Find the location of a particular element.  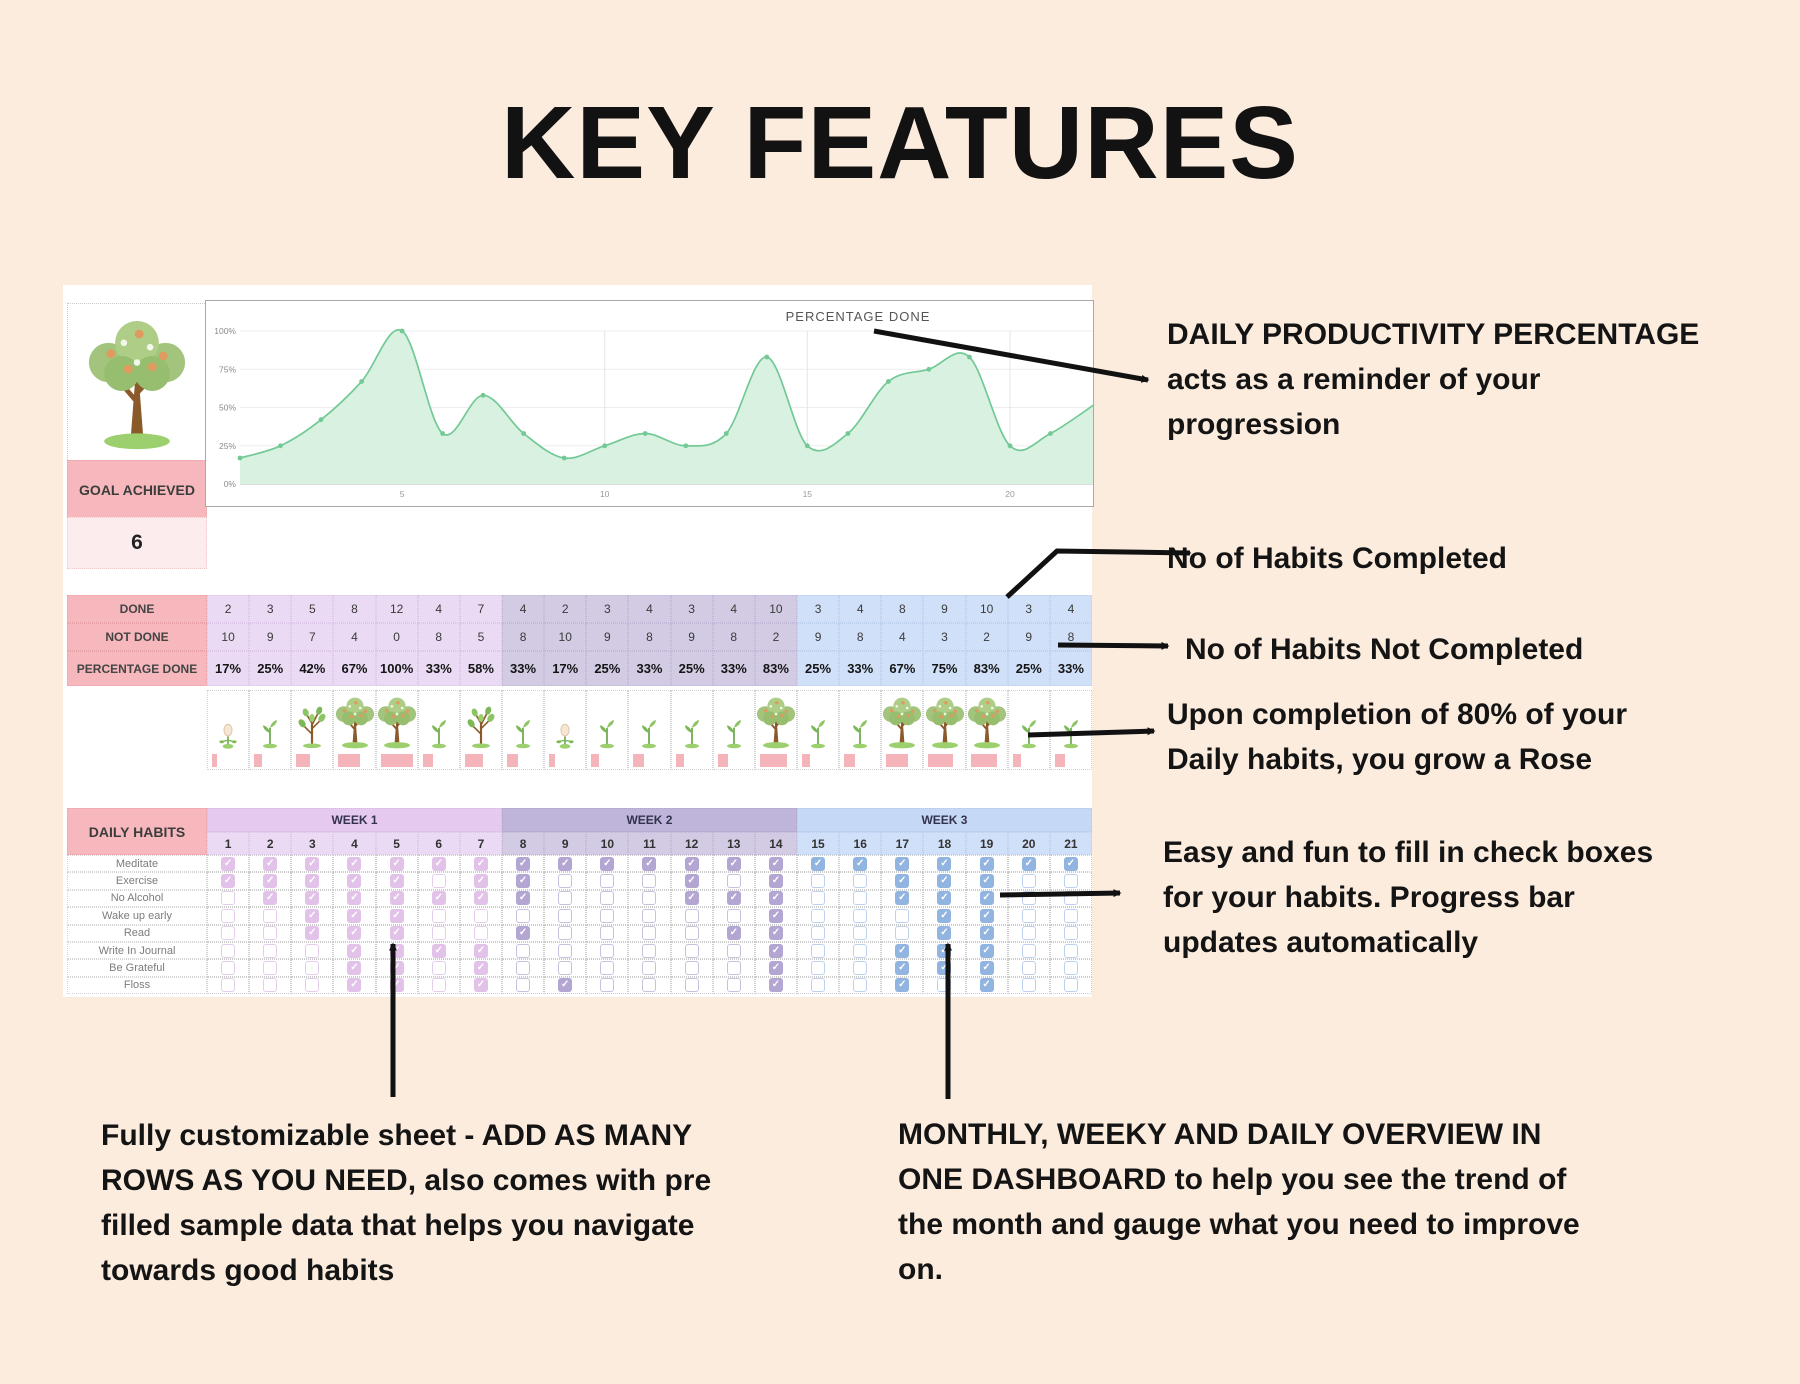

habit-checkbox-no-alcohol-day-4: ✓ is located at coordinates (354, 898).